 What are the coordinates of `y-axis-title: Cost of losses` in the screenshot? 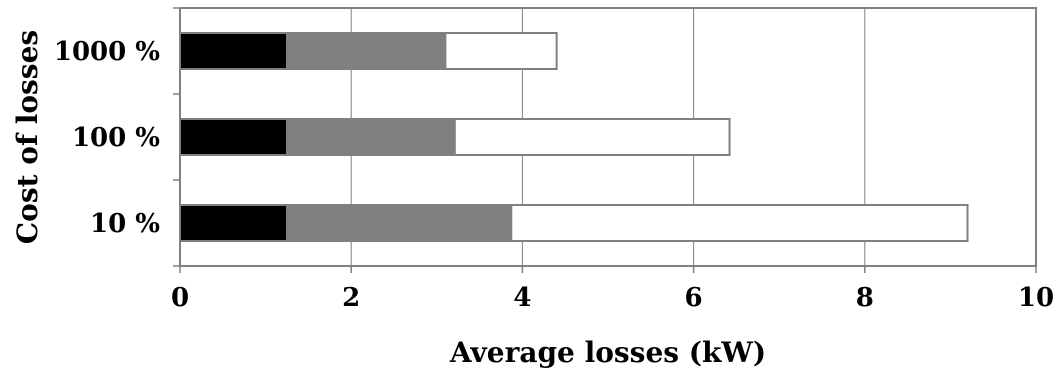 It's located at (27, 137).